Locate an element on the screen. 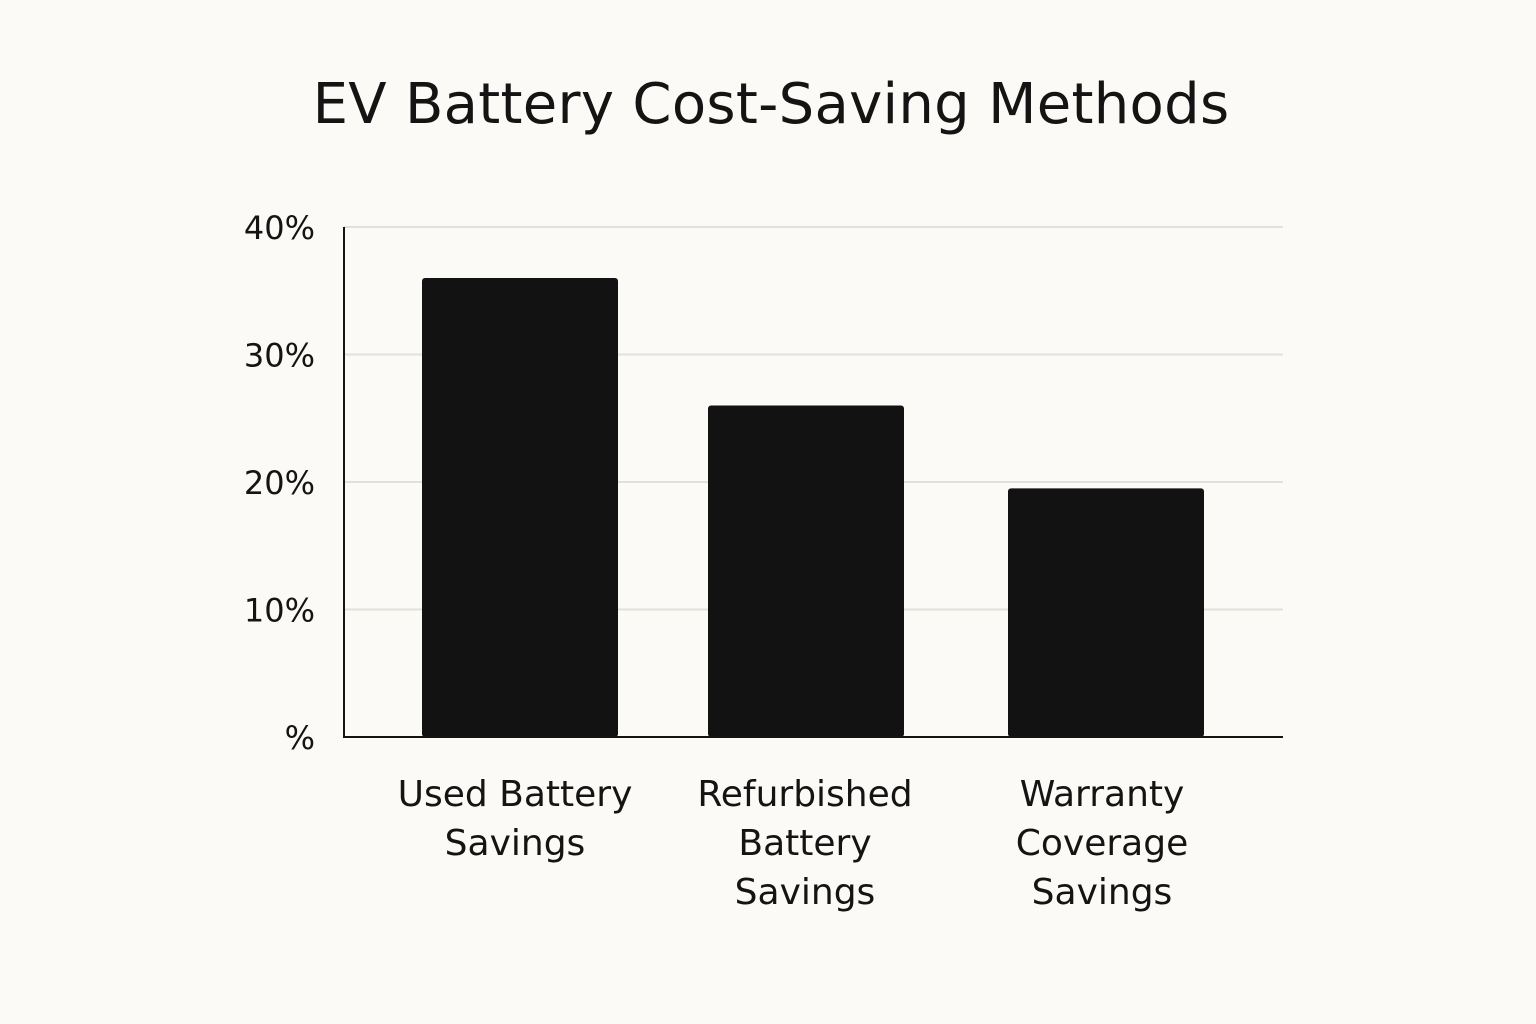 The height and width of the screenshot is (1024, 1536). x-tick-label: Refurbished Battery Savings is located at coordinates (805, 843).